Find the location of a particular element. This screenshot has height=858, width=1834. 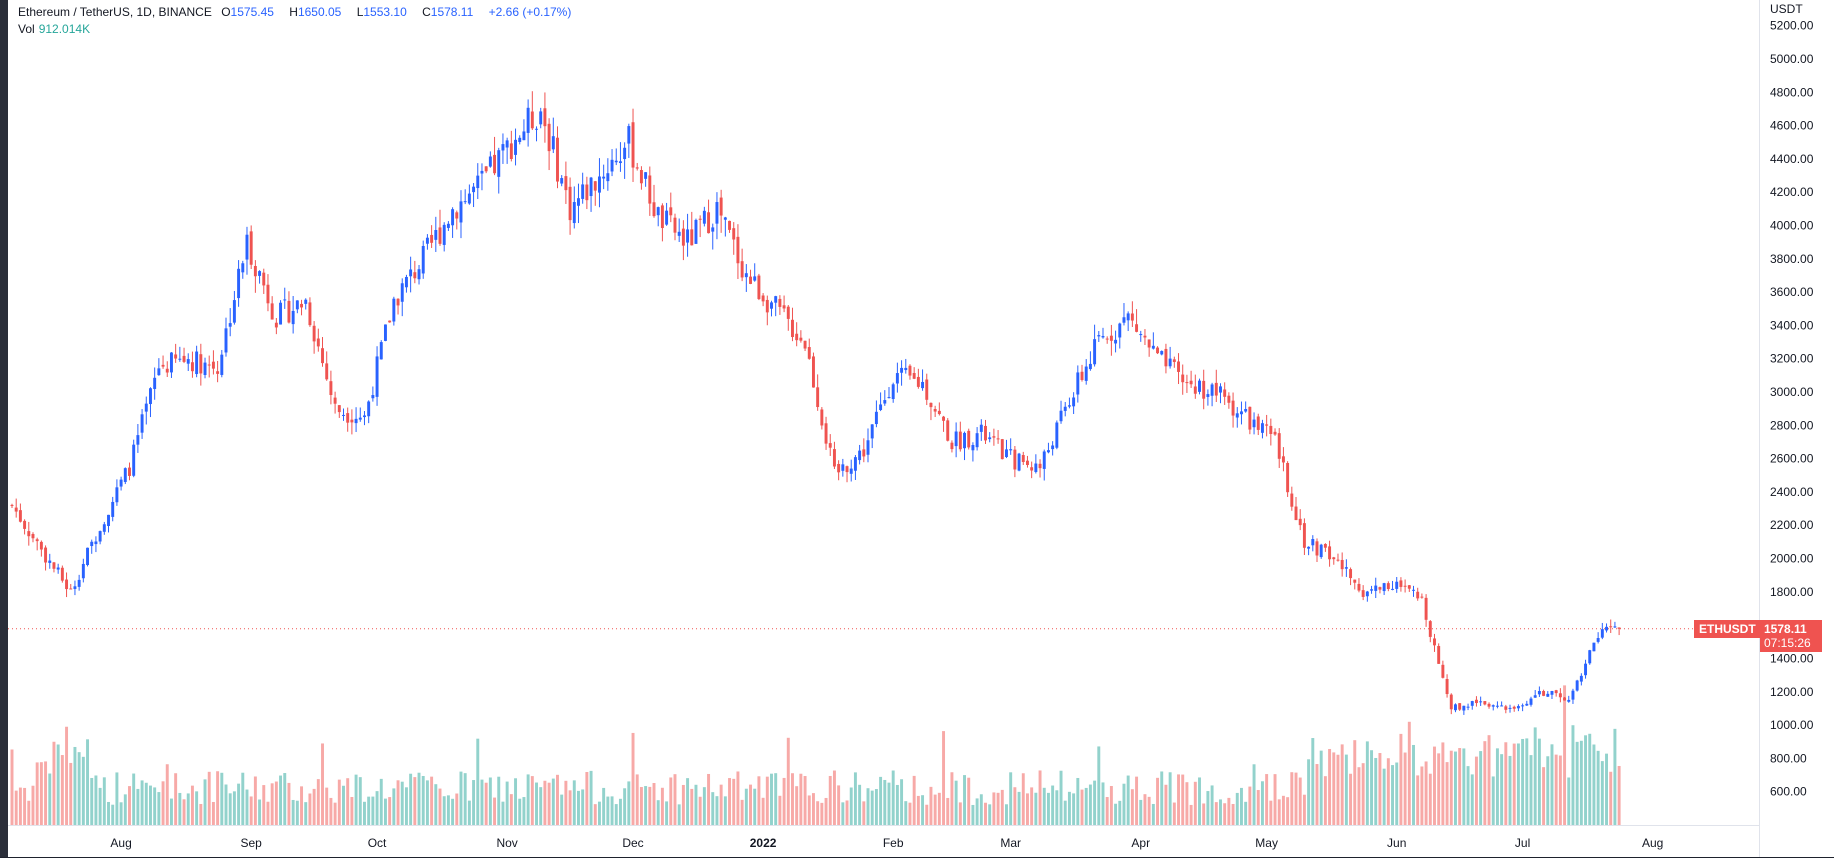

volume-label: Vol is located at coordinates (26, 29).